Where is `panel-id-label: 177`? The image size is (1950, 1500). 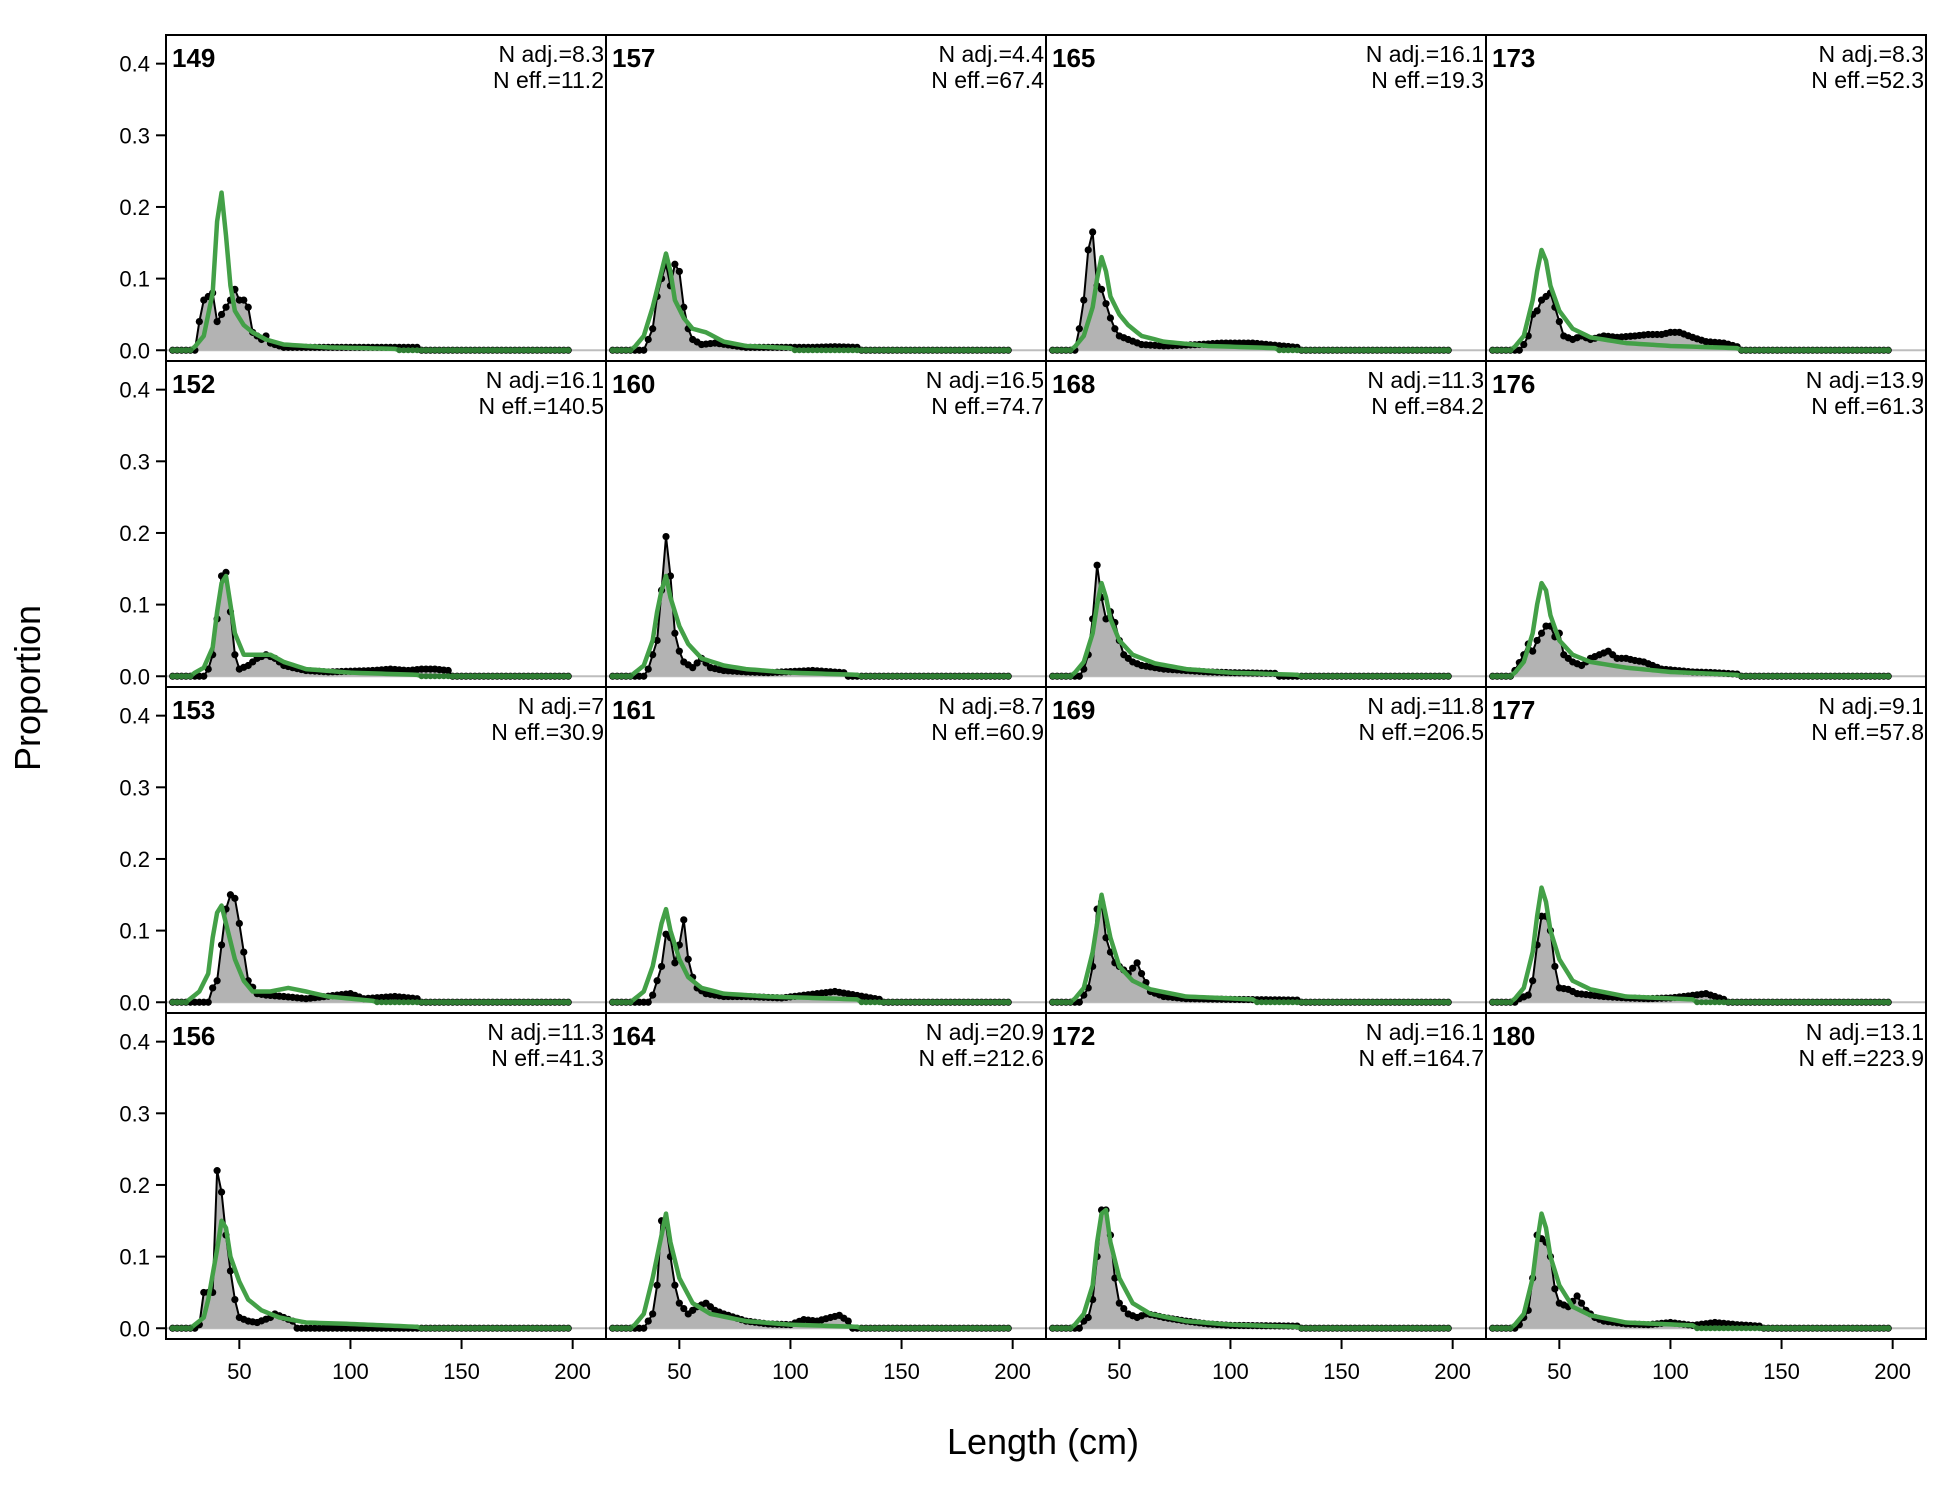
panel-id-label: 177 is located at coordinates (1513, 710).